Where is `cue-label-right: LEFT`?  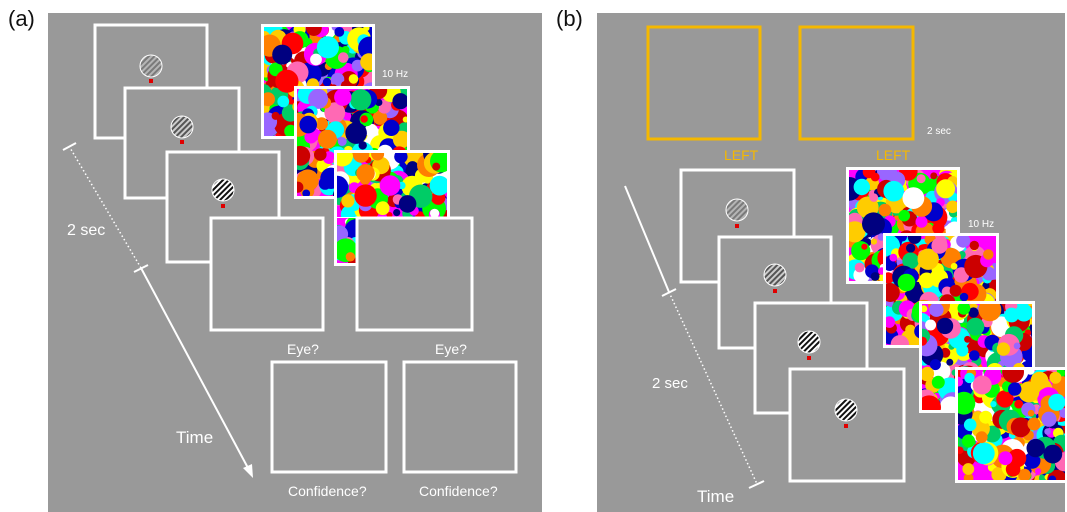
cue-label-right: LEFT is located at coordinates (893, 155).